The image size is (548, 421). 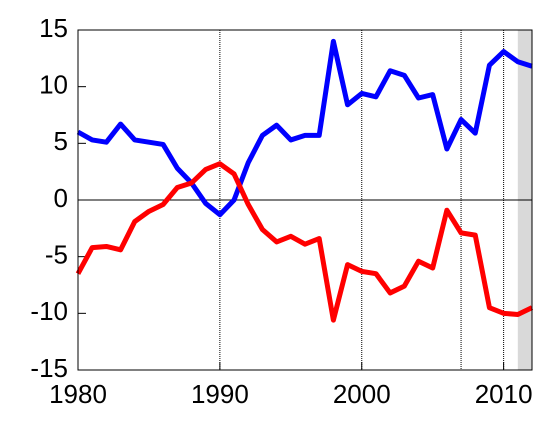 I want to click on y-tick-label: -15, so click(x=49, y=368).